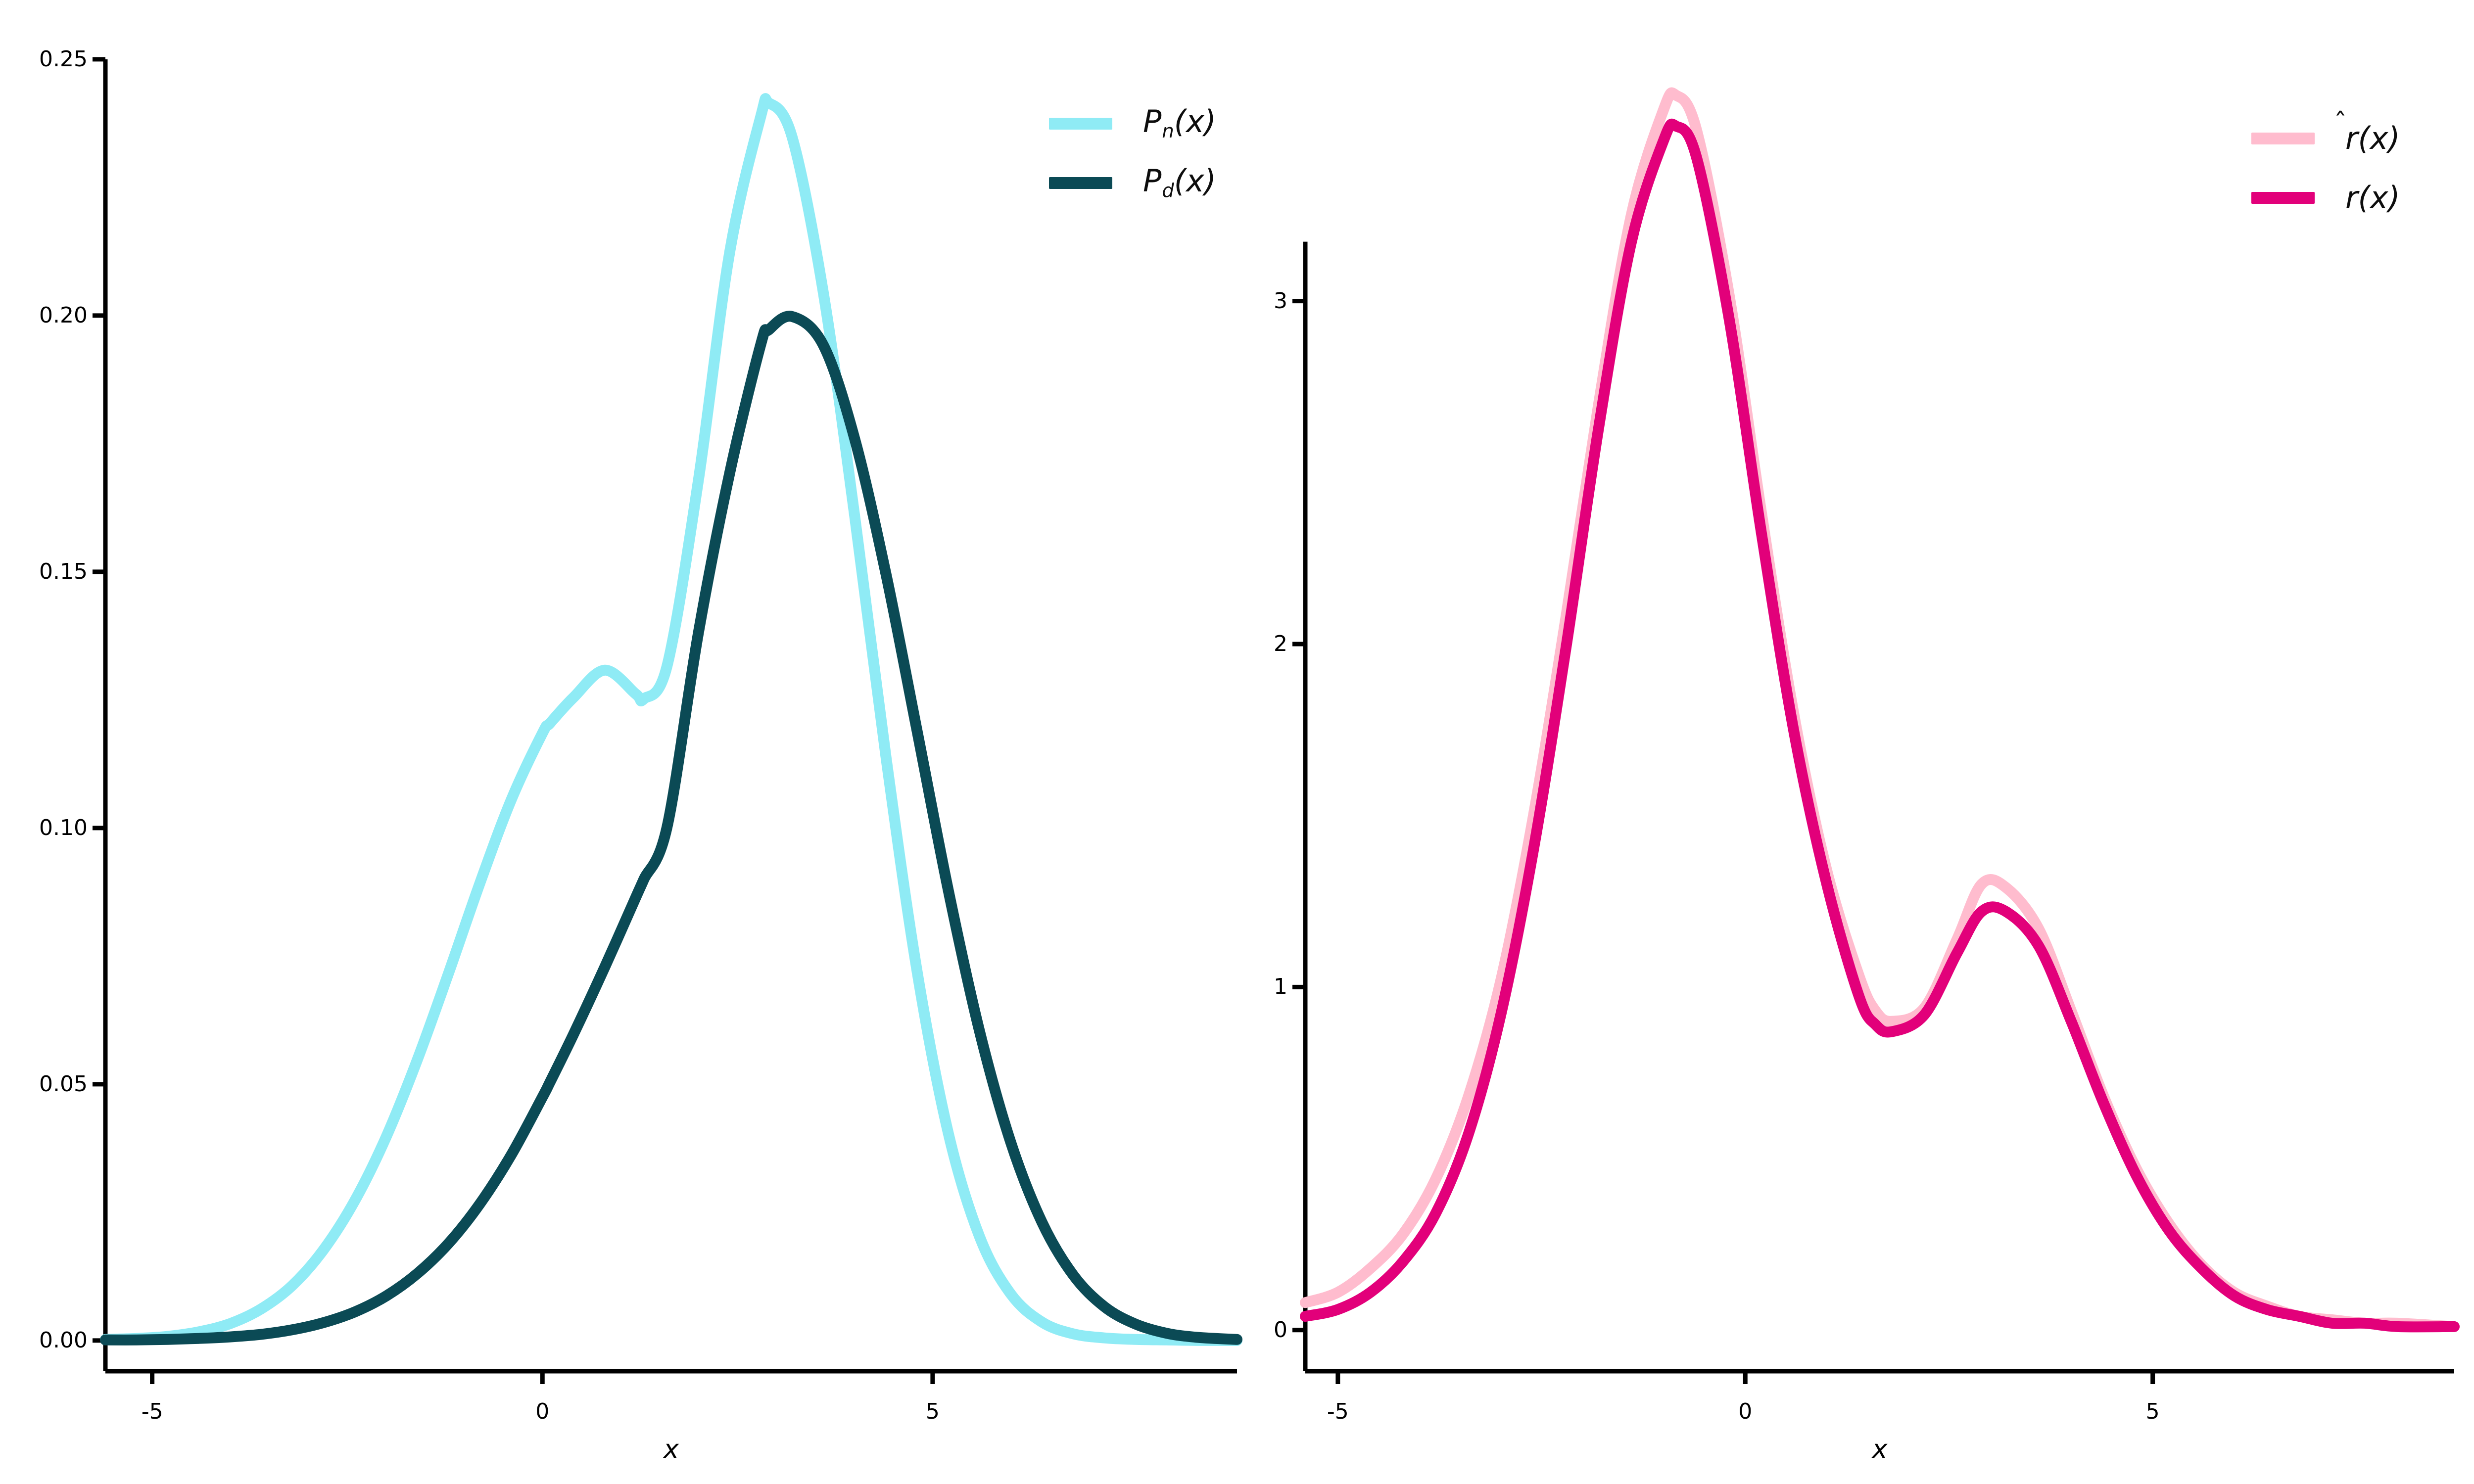  I want to click on legend-label-pd: Pd(x), so click(1179, 182).